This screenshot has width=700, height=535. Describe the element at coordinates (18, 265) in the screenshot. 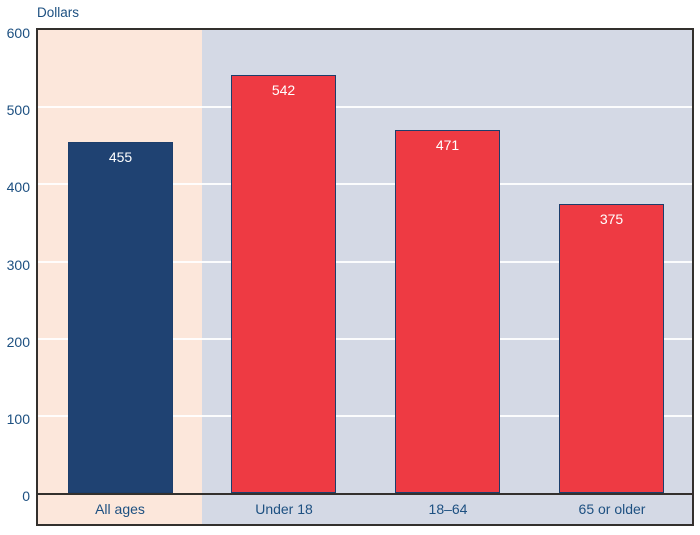

I see `y-tick-label-300: 300` at that location.